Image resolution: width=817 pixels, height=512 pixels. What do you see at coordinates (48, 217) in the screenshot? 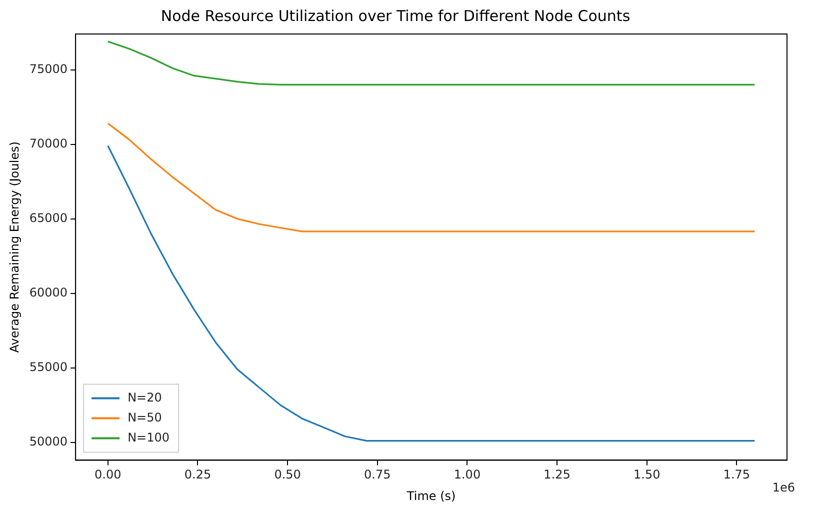
I see `y-tick-label: 65000` at bounding box center [48, 217].